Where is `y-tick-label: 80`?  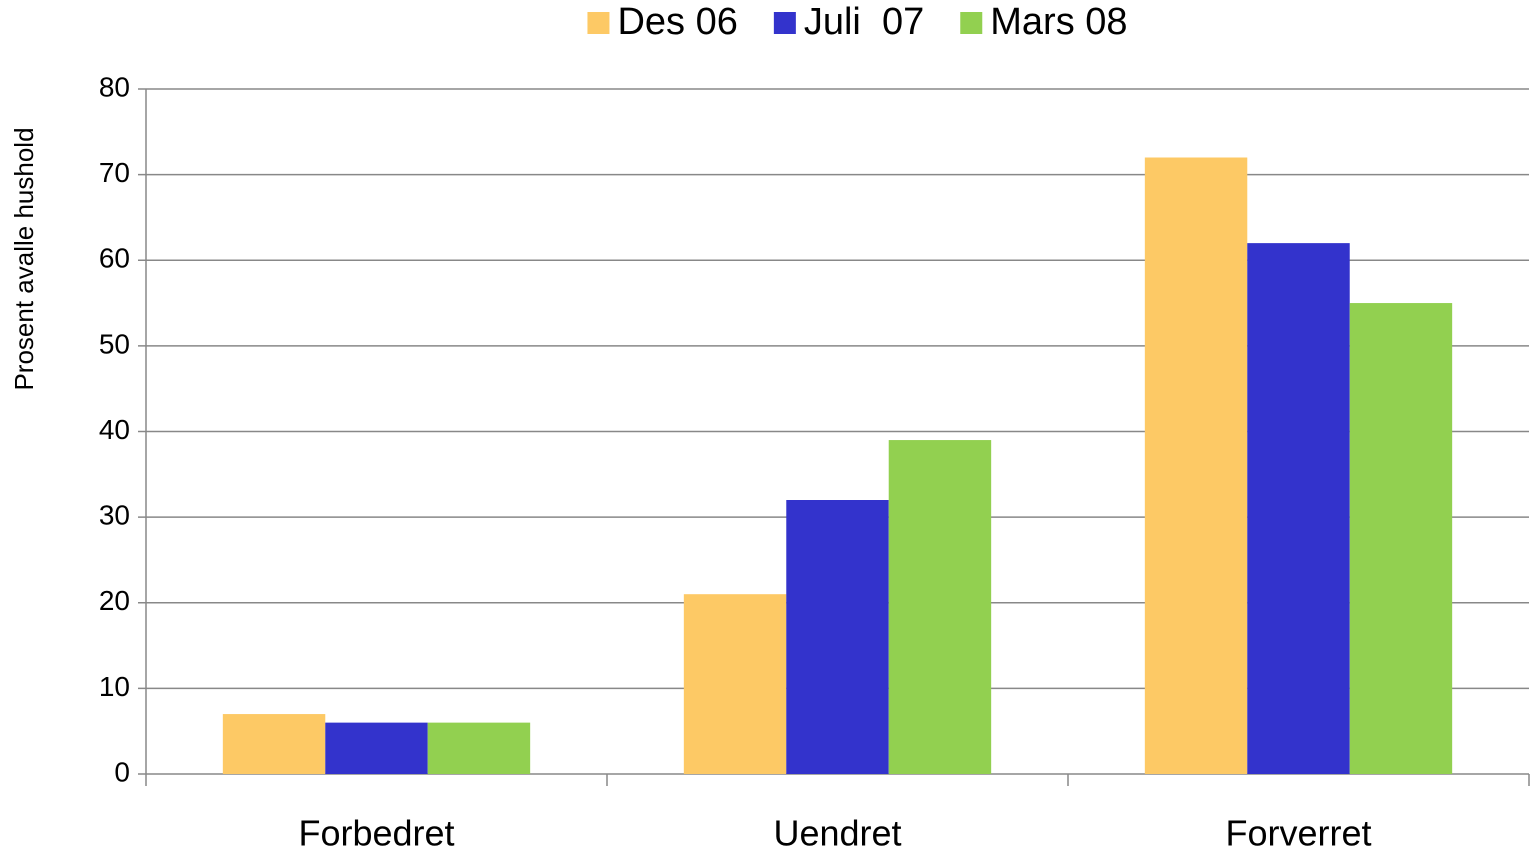
y-tick-label: 80 is located at coordinates (114, 86).